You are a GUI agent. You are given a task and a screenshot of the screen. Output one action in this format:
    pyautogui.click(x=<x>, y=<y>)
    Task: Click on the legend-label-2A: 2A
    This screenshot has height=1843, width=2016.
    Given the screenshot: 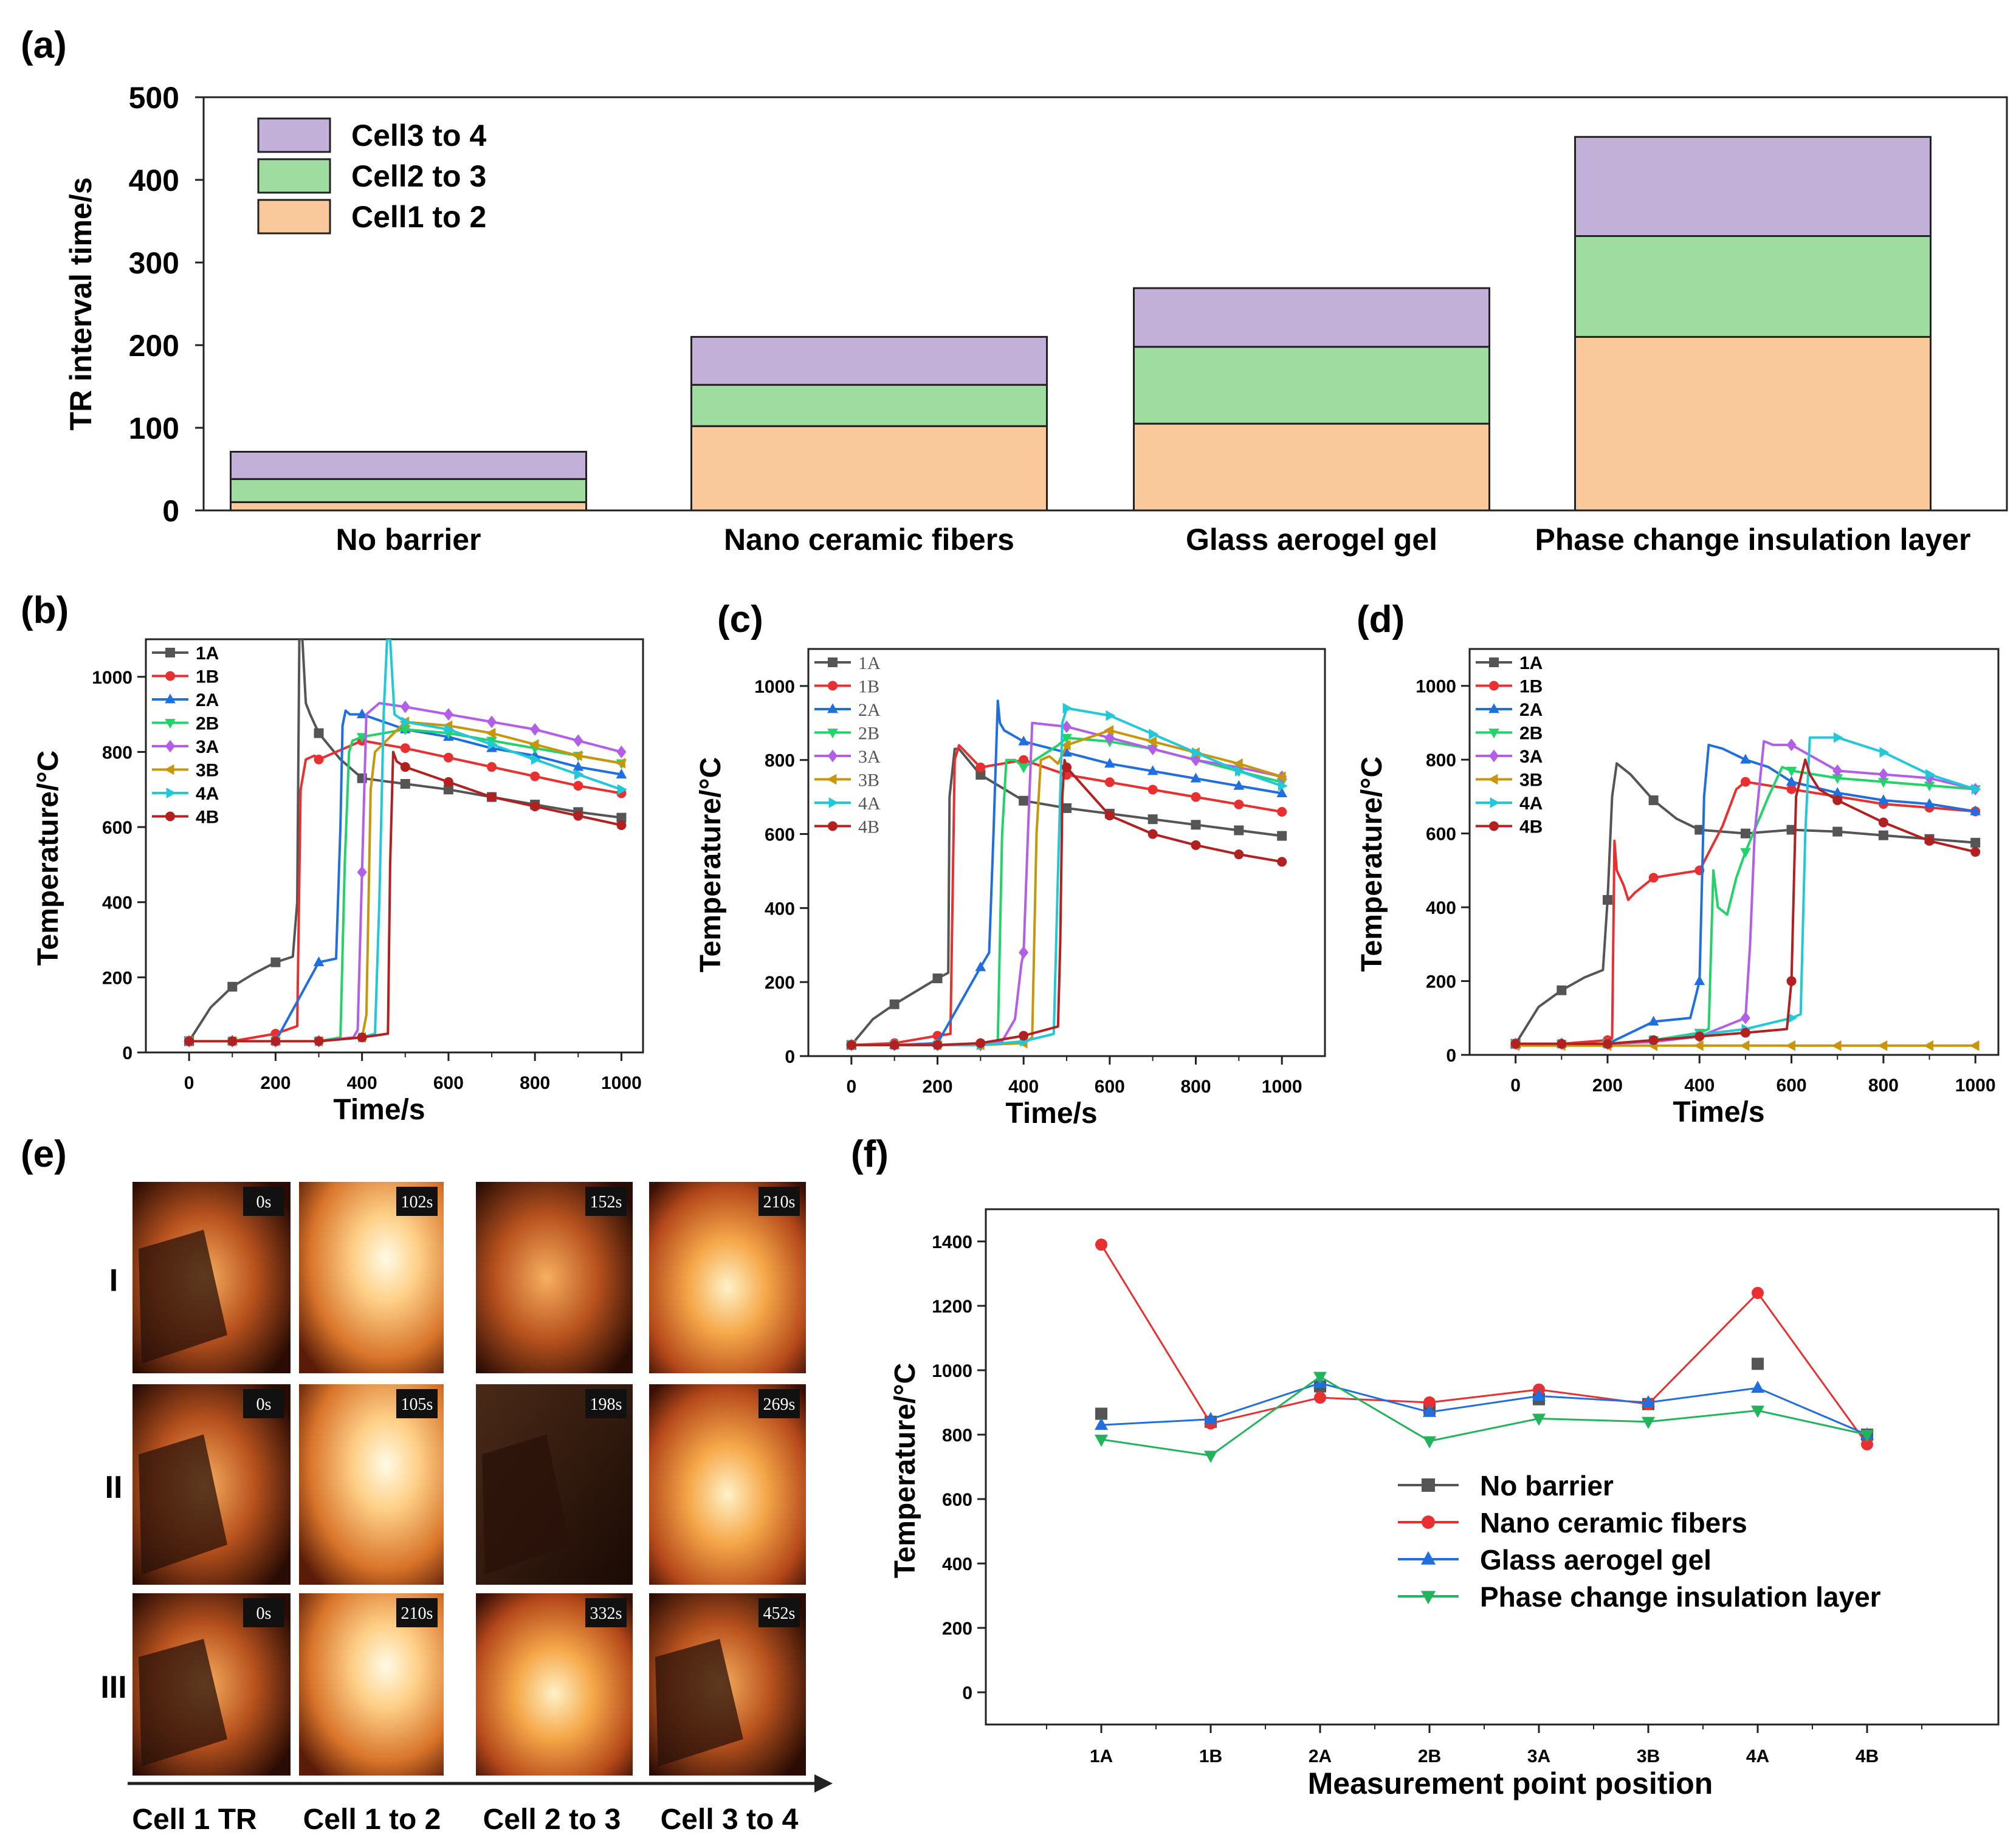 What is the action you would take?
    pyautogui.click(x=207, y=700)
    